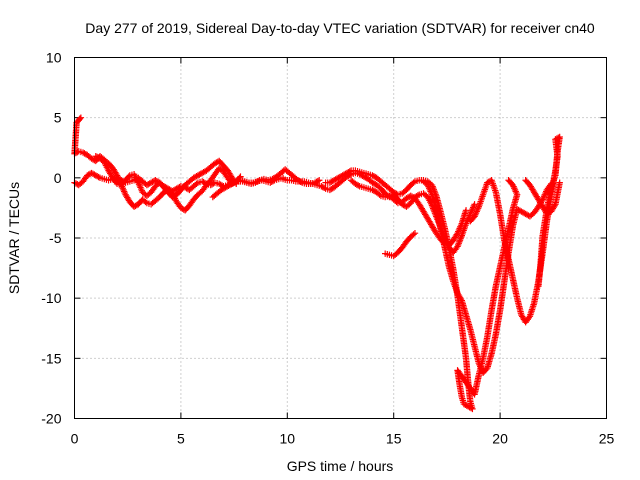 This screenshot has width=640, height=480. I want to click on x-axis-label: GPS time / hours, so click(340, 466).